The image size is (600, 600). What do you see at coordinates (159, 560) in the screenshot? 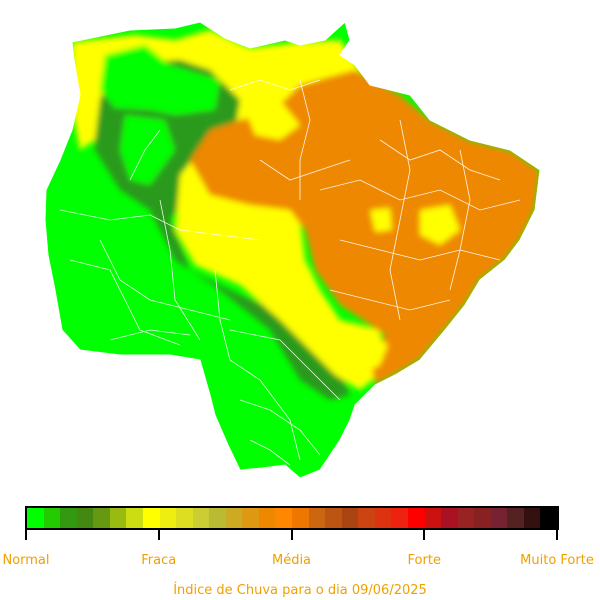
I see `legend-label-fraca: Fraca` at bounding box center [159, 560].